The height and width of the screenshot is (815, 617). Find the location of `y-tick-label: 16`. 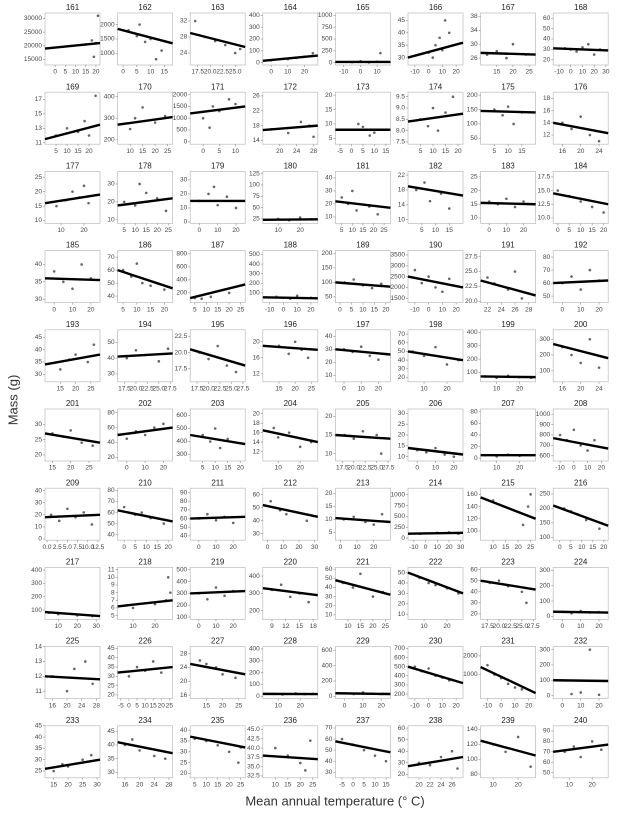

y-tick-label: 16 is located at coordinates (257, 358).